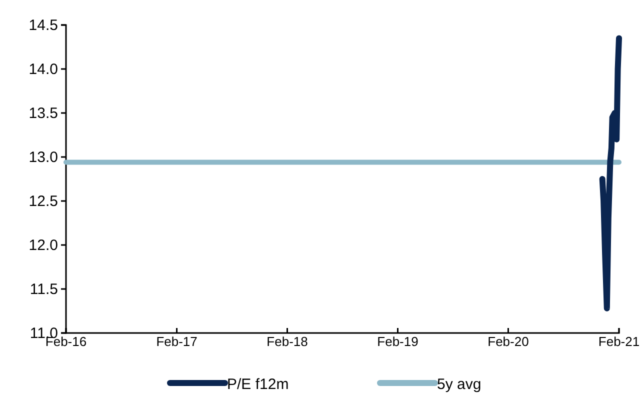 The height and width of the screenshot is (405, 643). Describe the element at coordinates (43, 113) in the screenshot. I see `y-tick-label: 13.5` at that location.